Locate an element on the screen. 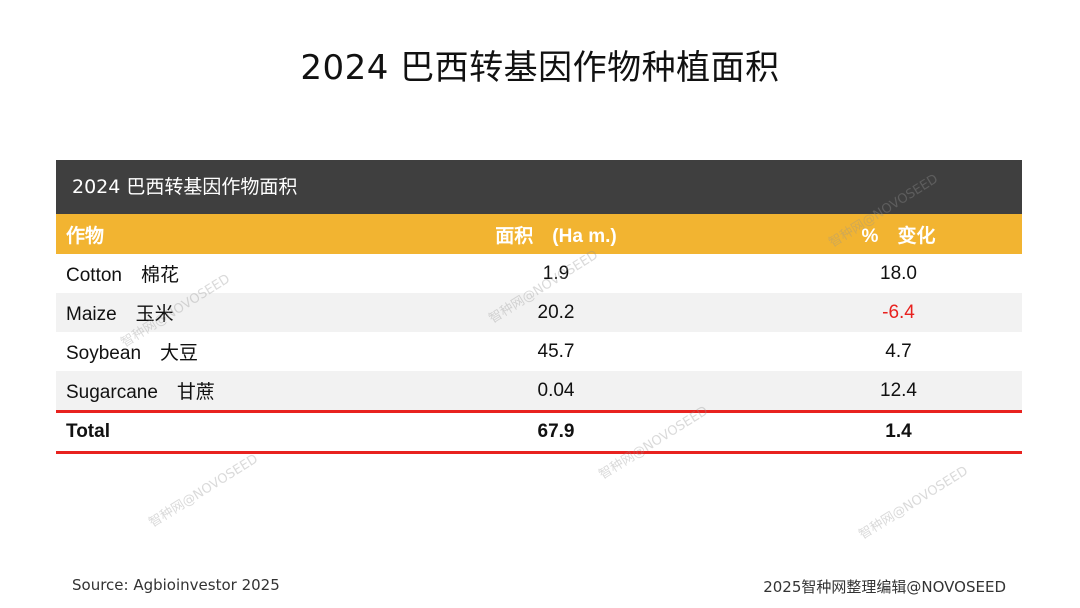 The width and height of the screenshot is (1080, 608). row-area: 0.04 is located at coordinates (556, 390).